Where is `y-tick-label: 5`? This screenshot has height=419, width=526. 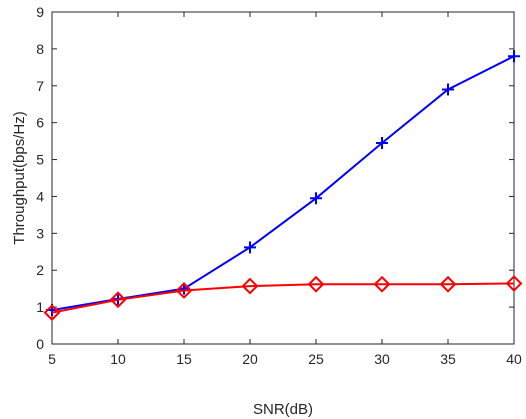
y-tick-label: 5 is located at coordinates (40, 160).